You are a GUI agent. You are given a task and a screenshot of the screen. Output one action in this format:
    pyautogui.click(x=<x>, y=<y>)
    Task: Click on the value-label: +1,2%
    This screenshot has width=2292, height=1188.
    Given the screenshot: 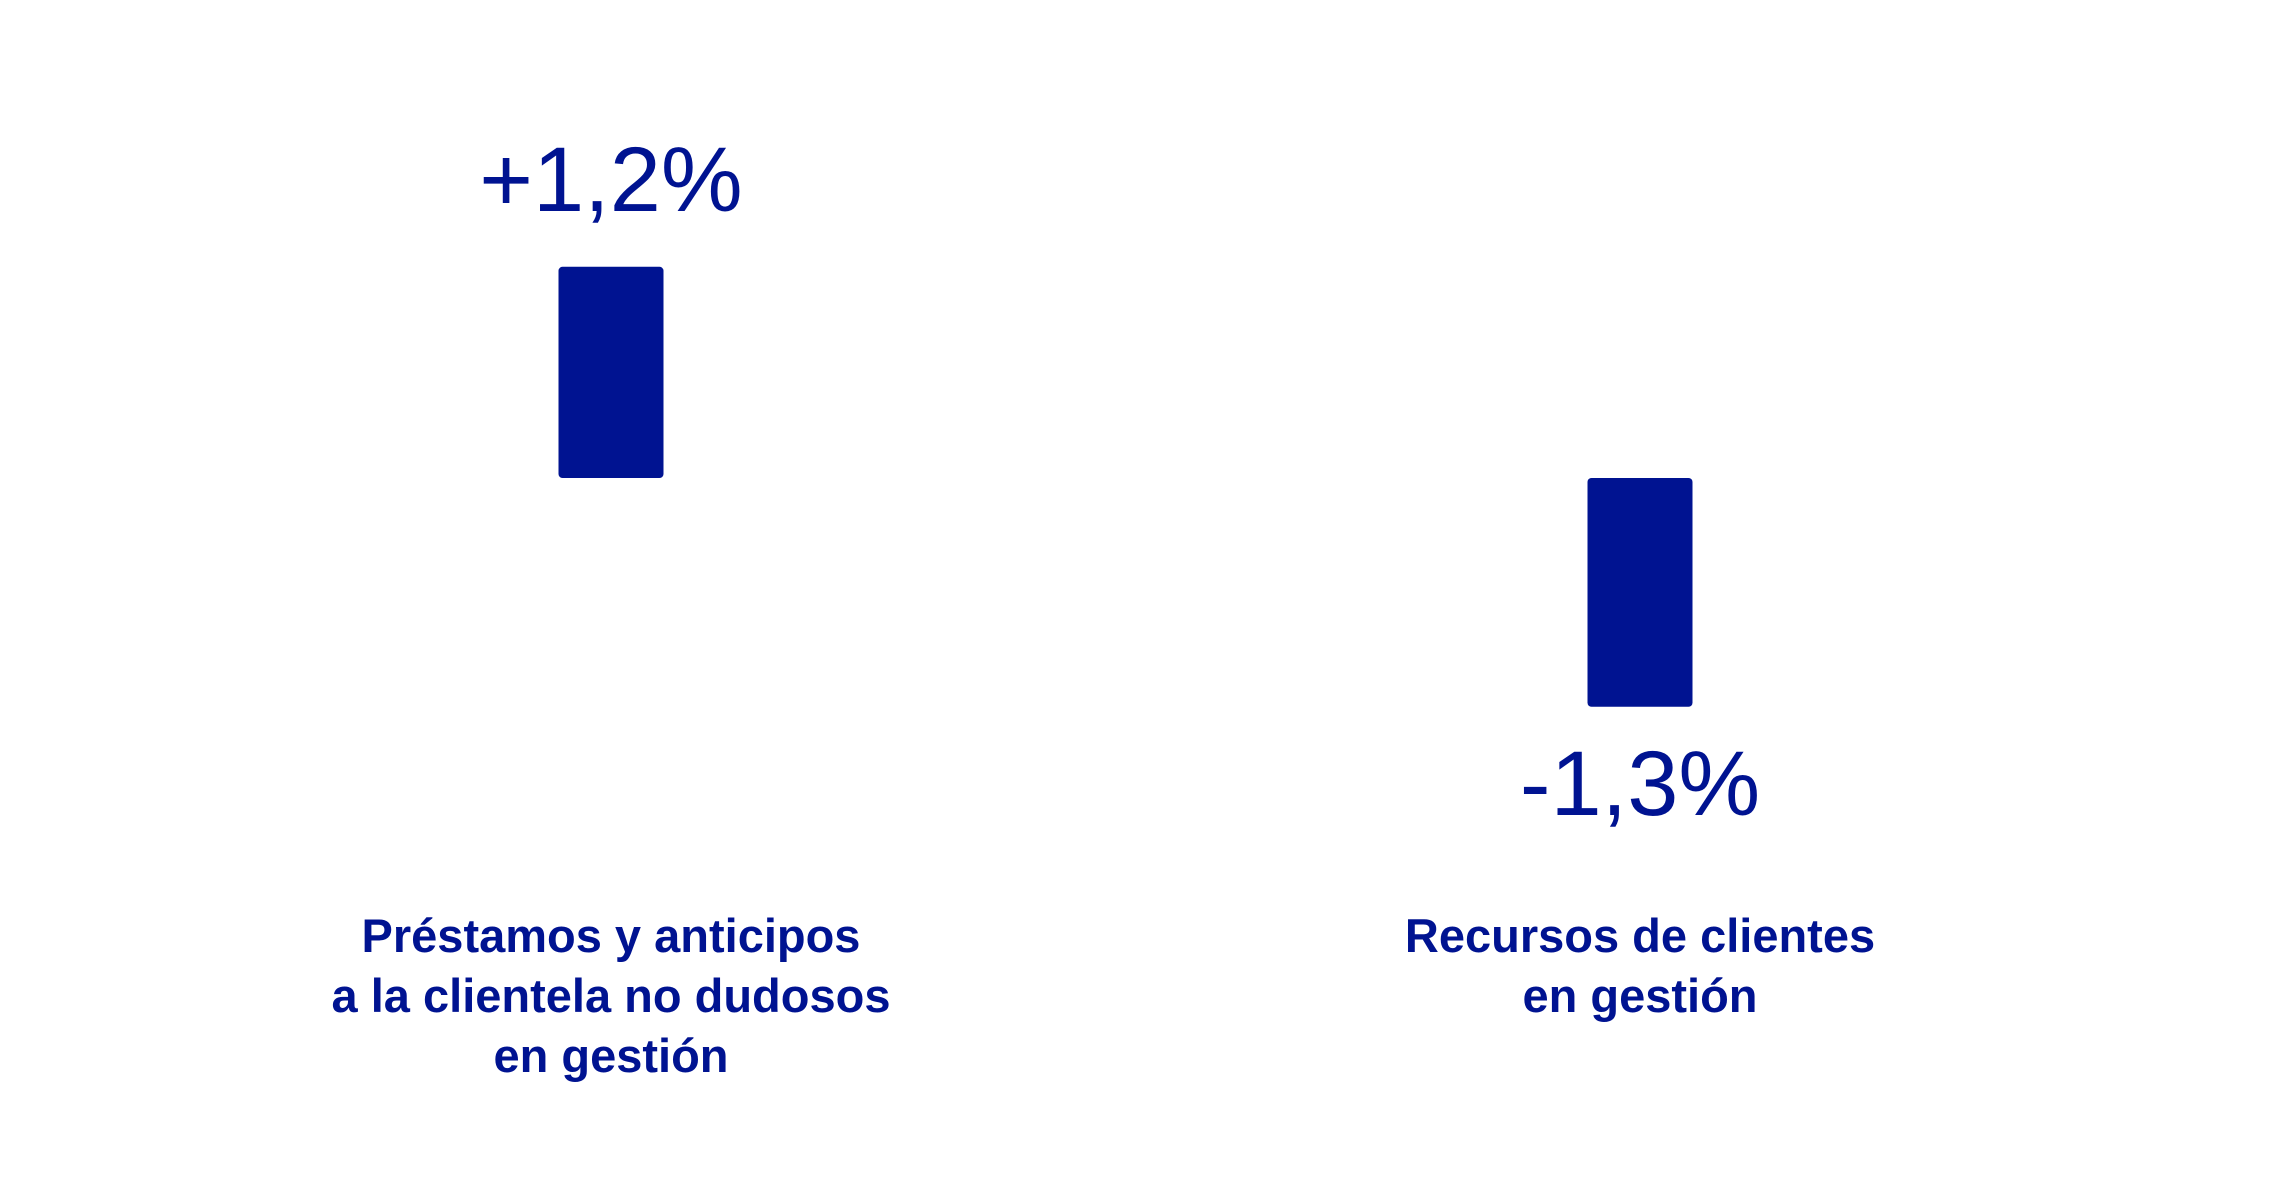 What is the action you would take?
    pyautogui.click(x=610, y=180)
    